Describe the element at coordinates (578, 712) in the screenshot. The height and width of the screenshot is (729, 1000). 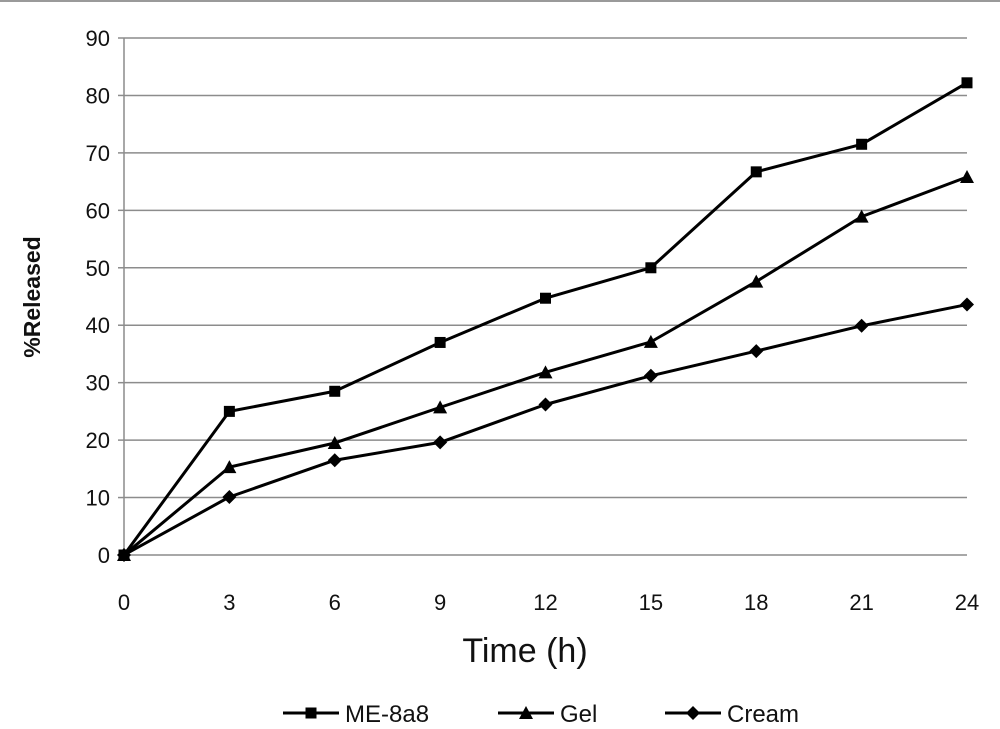
I see `legend-label: Gel` at that location.